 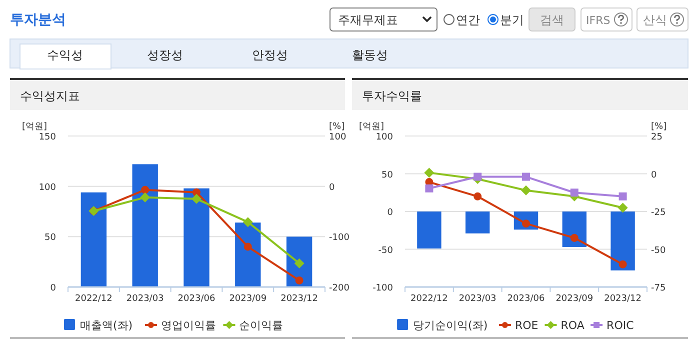 I want to click on y2-tick-label: -200, so click(x=339, y=289).